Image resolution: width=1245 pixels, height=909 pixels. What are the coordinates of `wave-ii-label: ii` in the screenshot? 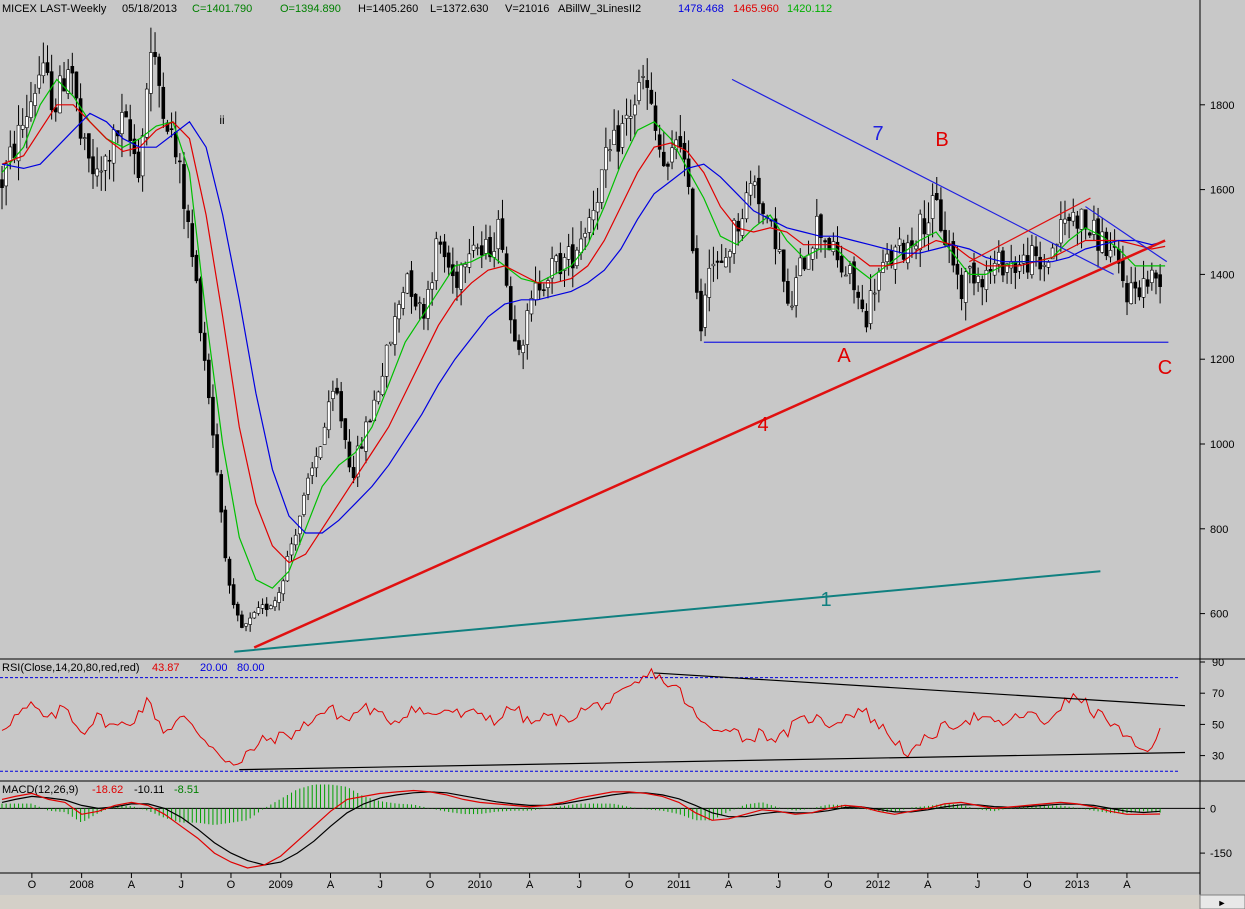 It's located at (221, 120).